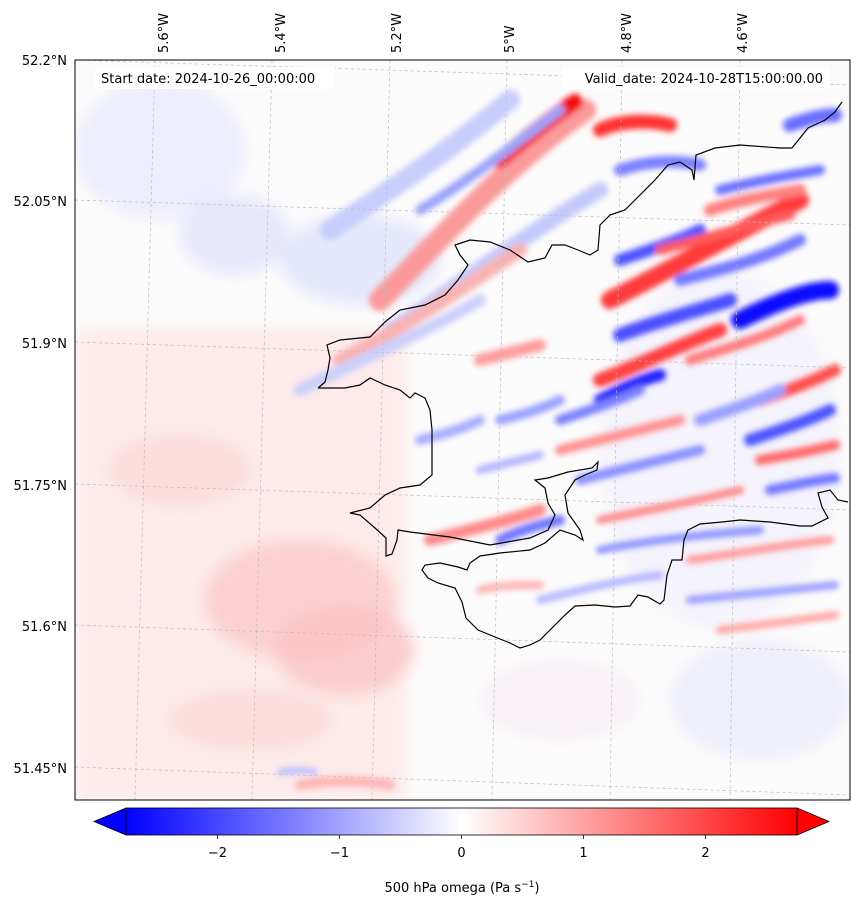  Describe the element at coordinates (461, 888) in the screenshot. I see `colorbar-title: 500 hPa omega (Pa s−1)` at that location.